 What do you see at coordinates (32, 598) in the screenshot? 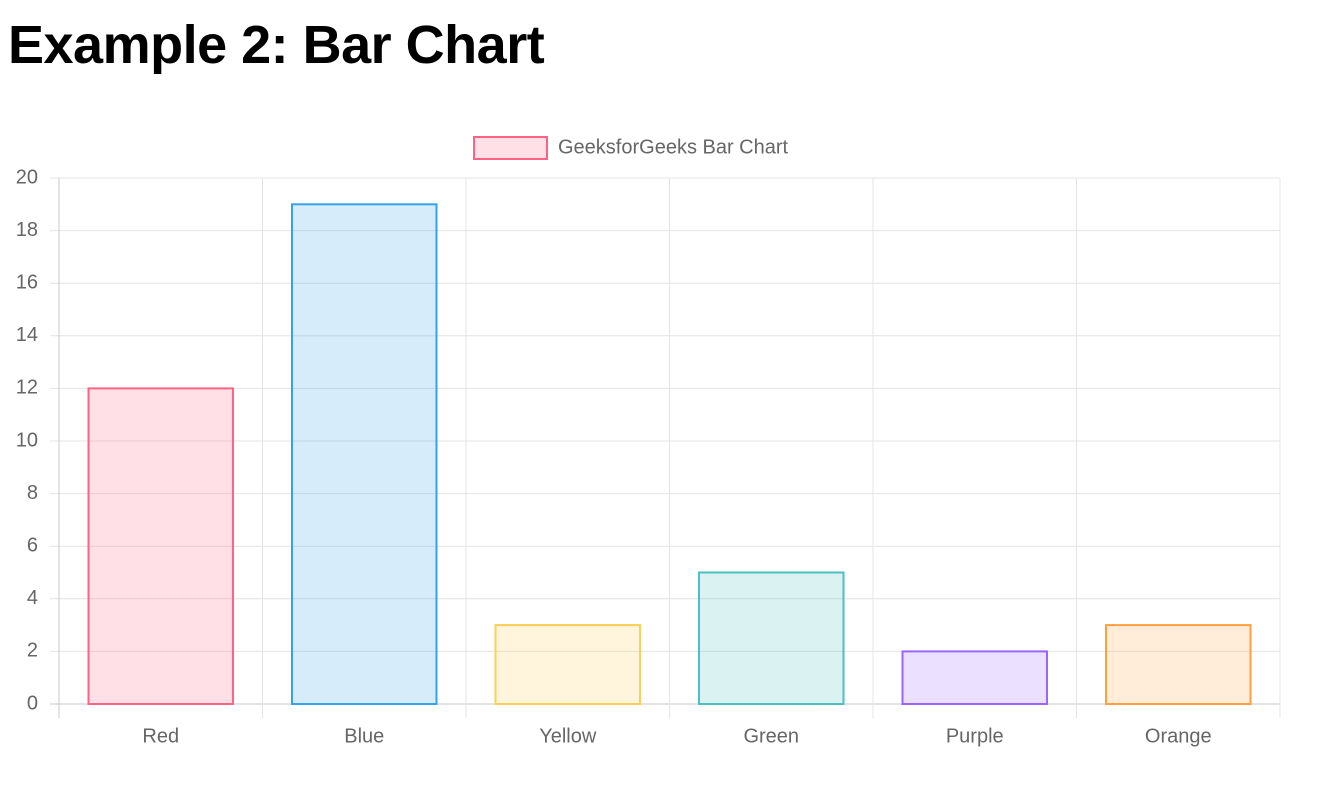
I see `y-tick-label: 4` at bounding box center [32, 598].